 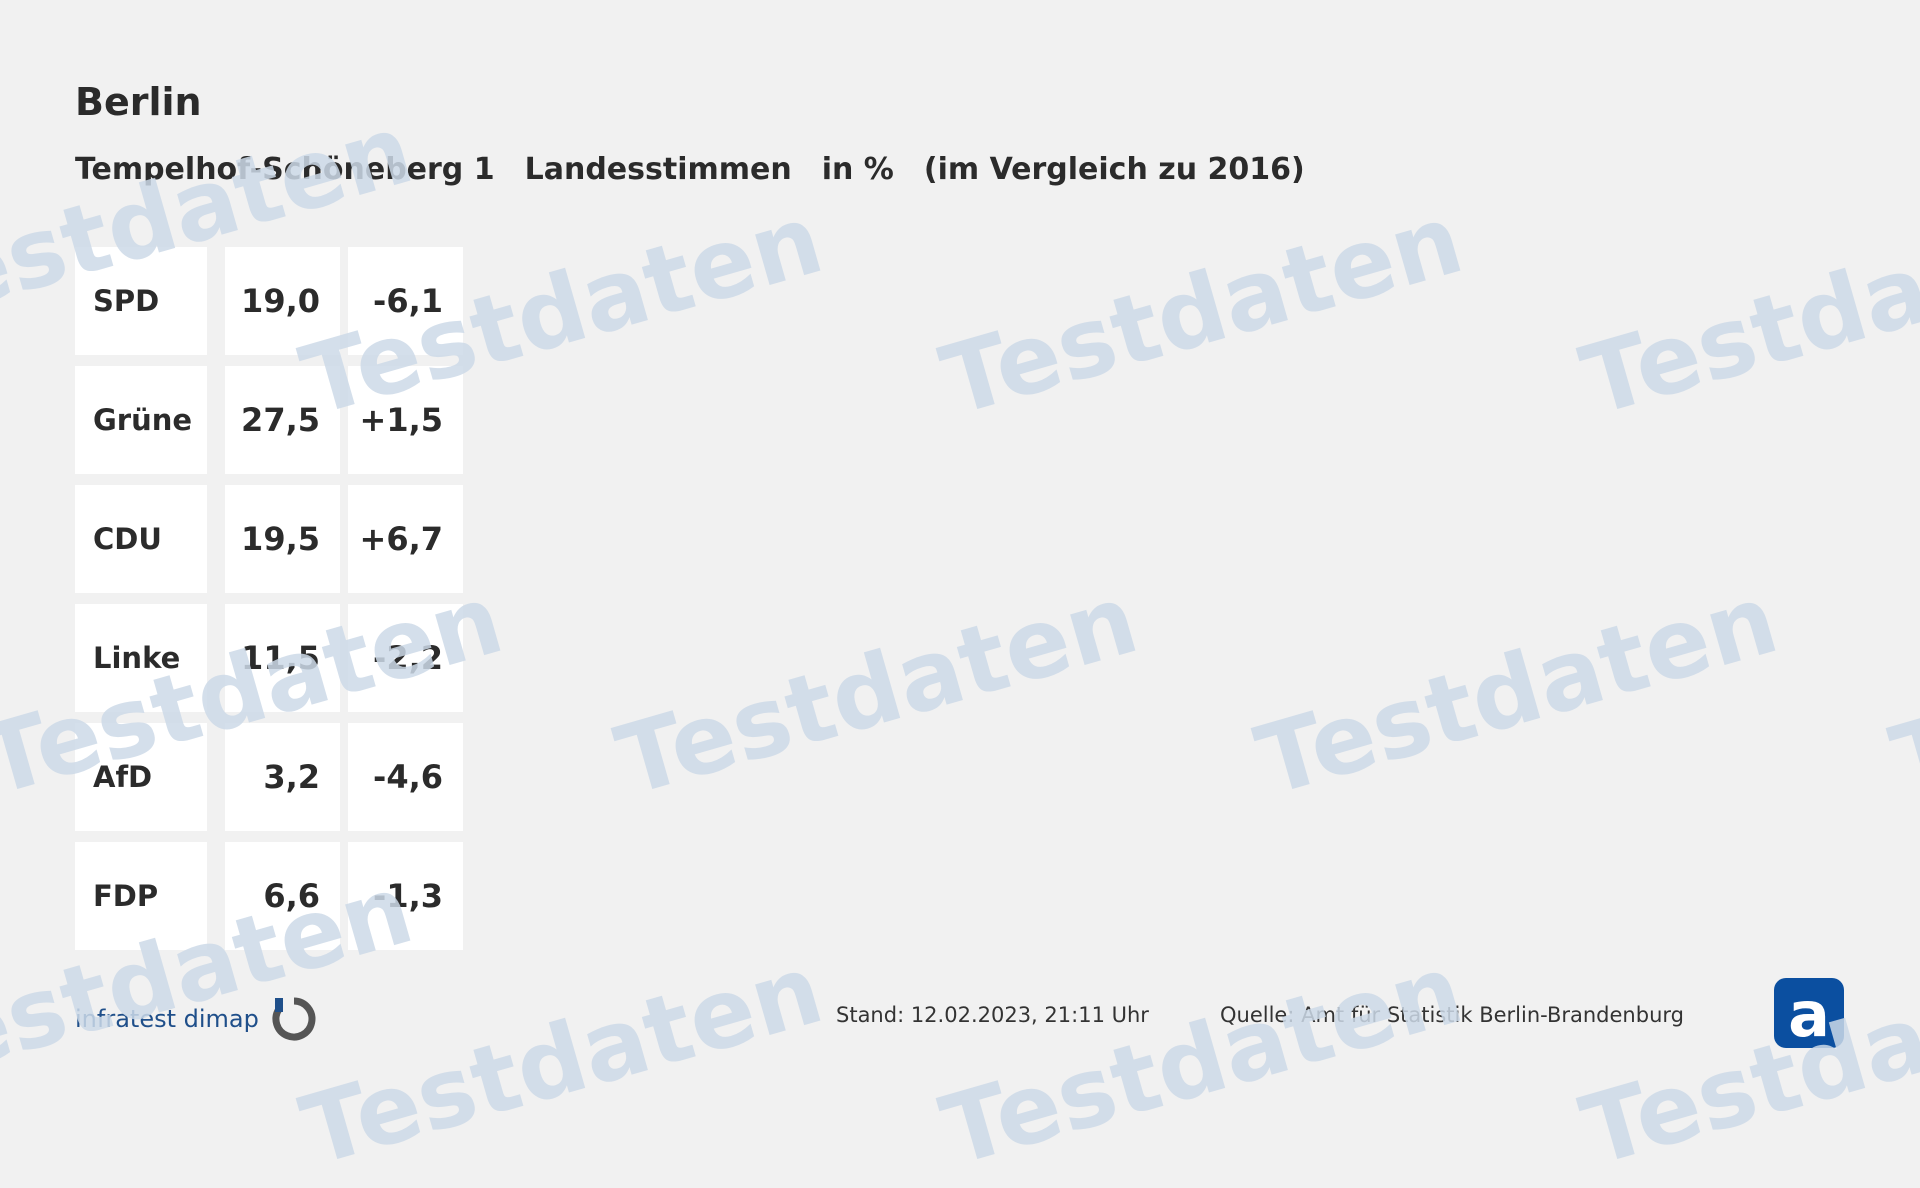 What do you see at coordinates (141, 301) in the screenshot?
I see `party: SPD` at bounding box center [141, 301].